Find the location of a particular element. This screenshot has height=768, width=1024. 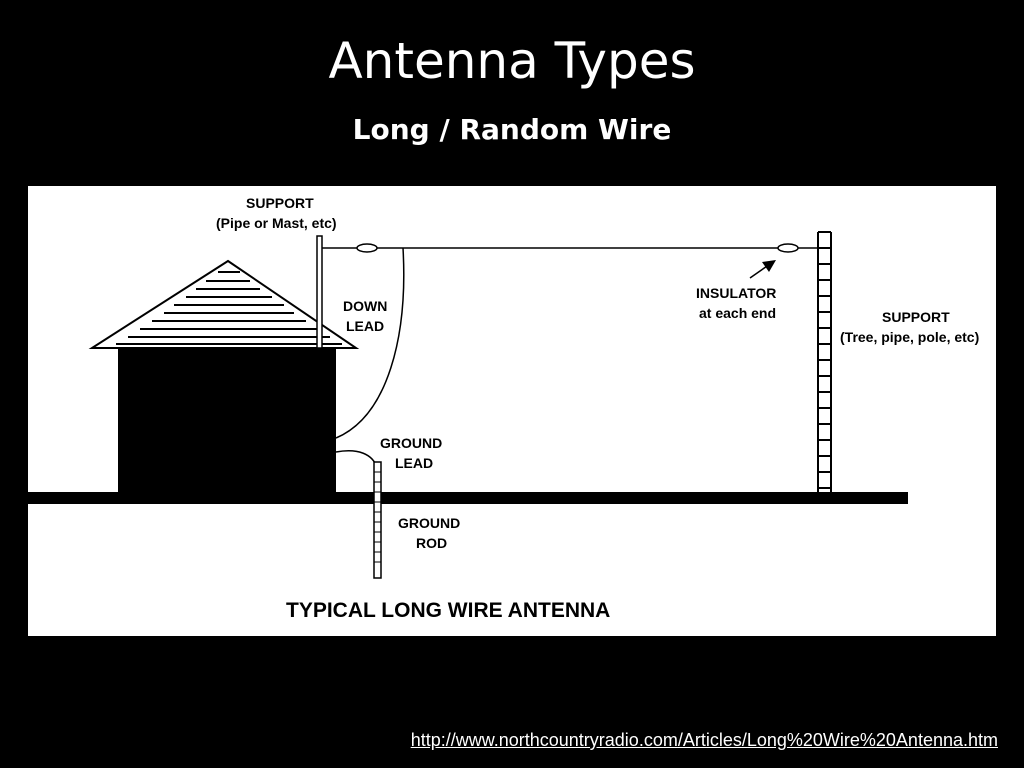

support-pole is located at coordinates (824, 361).